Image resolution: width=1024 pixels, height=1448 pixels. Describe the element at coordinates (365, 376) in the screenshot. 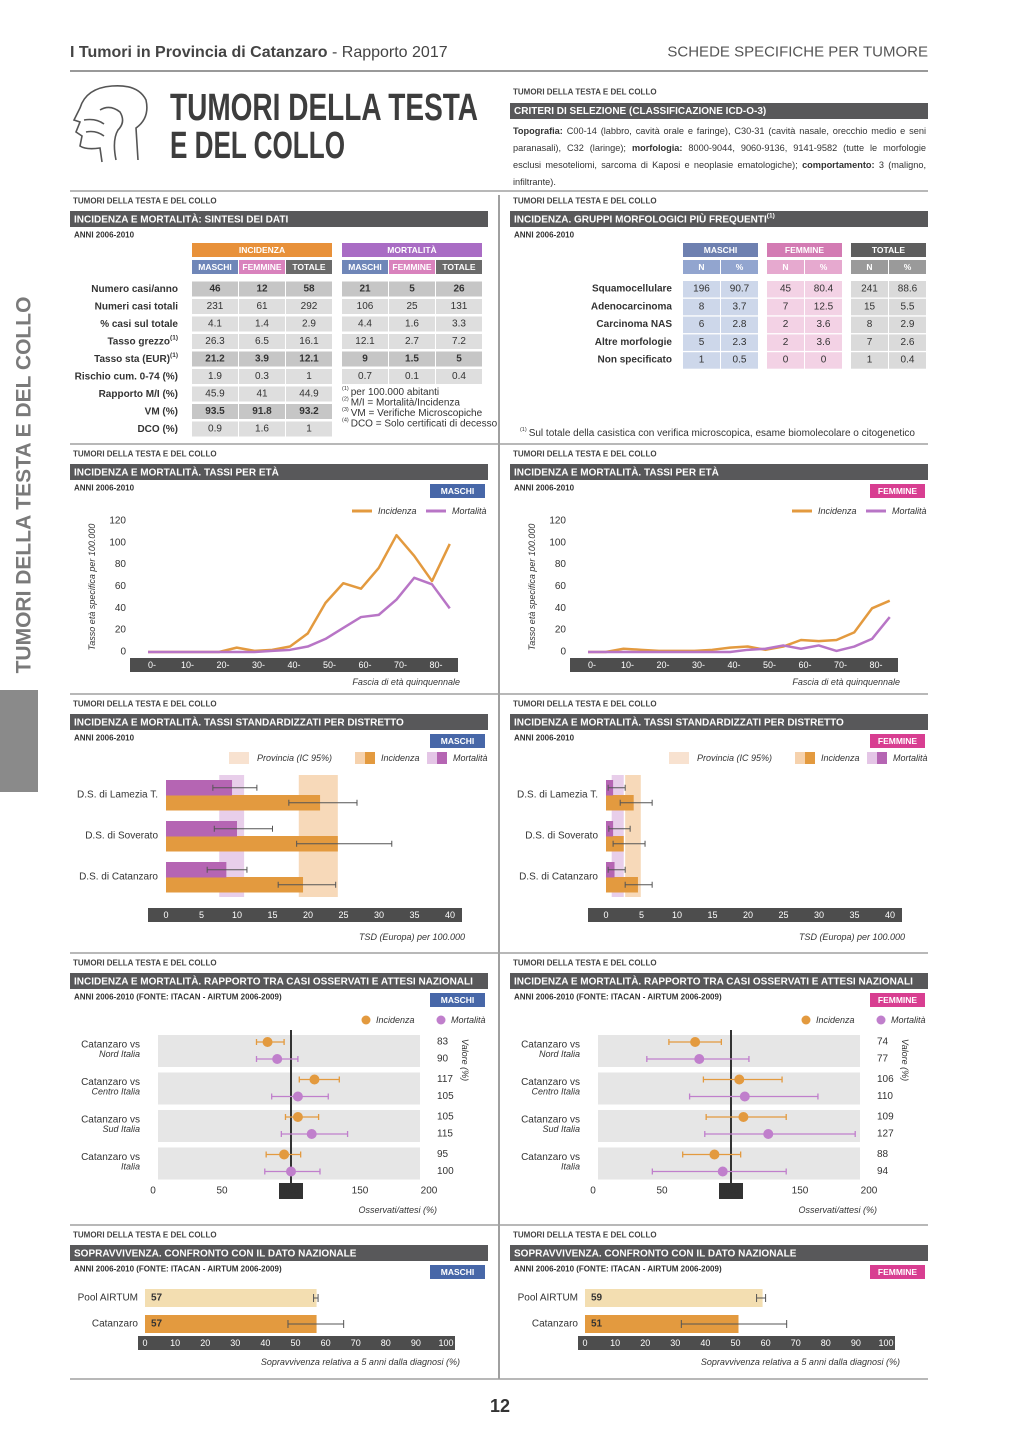

I see `table-value: 0.7` at that location.